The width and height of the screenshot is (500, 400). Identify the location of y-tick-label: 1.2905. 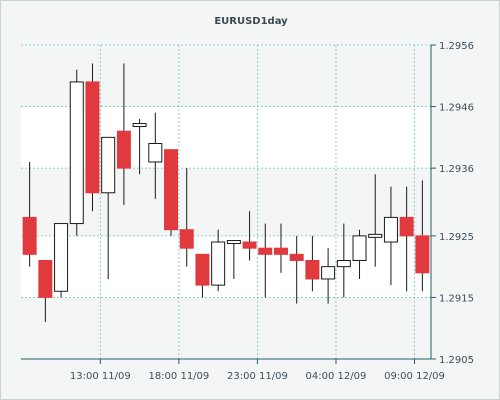
(456, 360).